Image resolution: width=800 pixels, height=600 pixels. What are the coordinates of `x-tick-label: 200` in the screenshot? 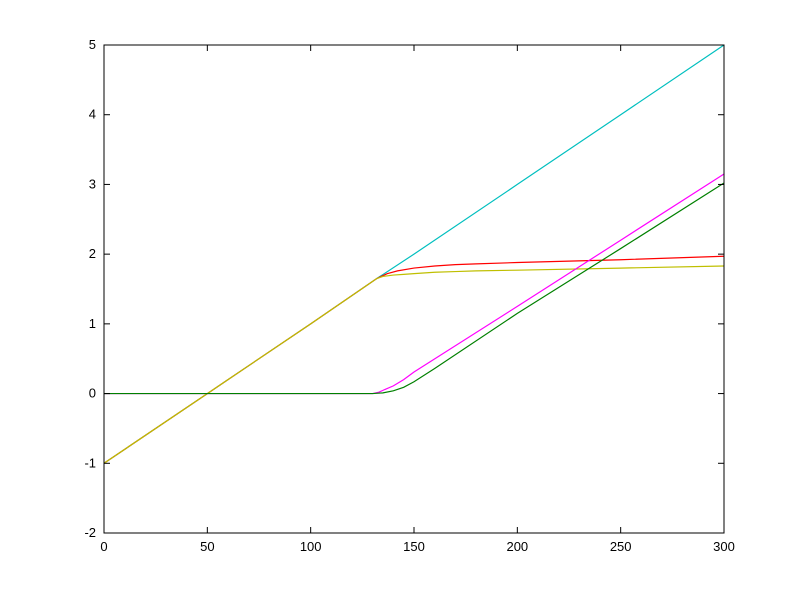 It's located at (517, 546).